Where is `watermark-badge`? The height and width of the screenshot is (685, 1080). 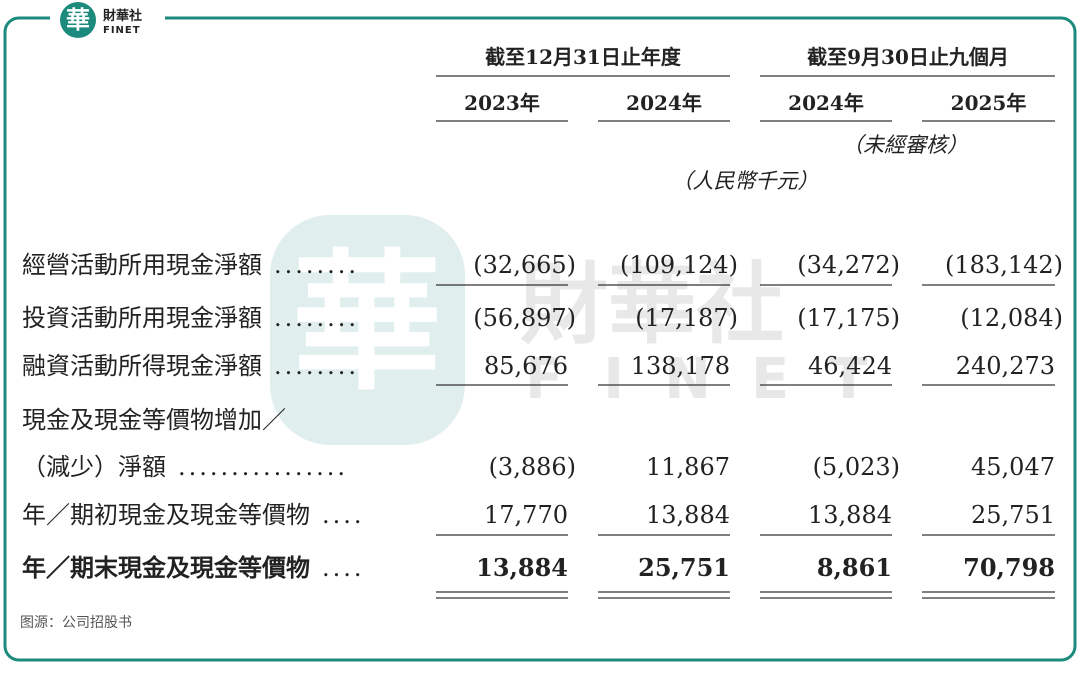 watermark-badge is located at coordinates (367, 330).